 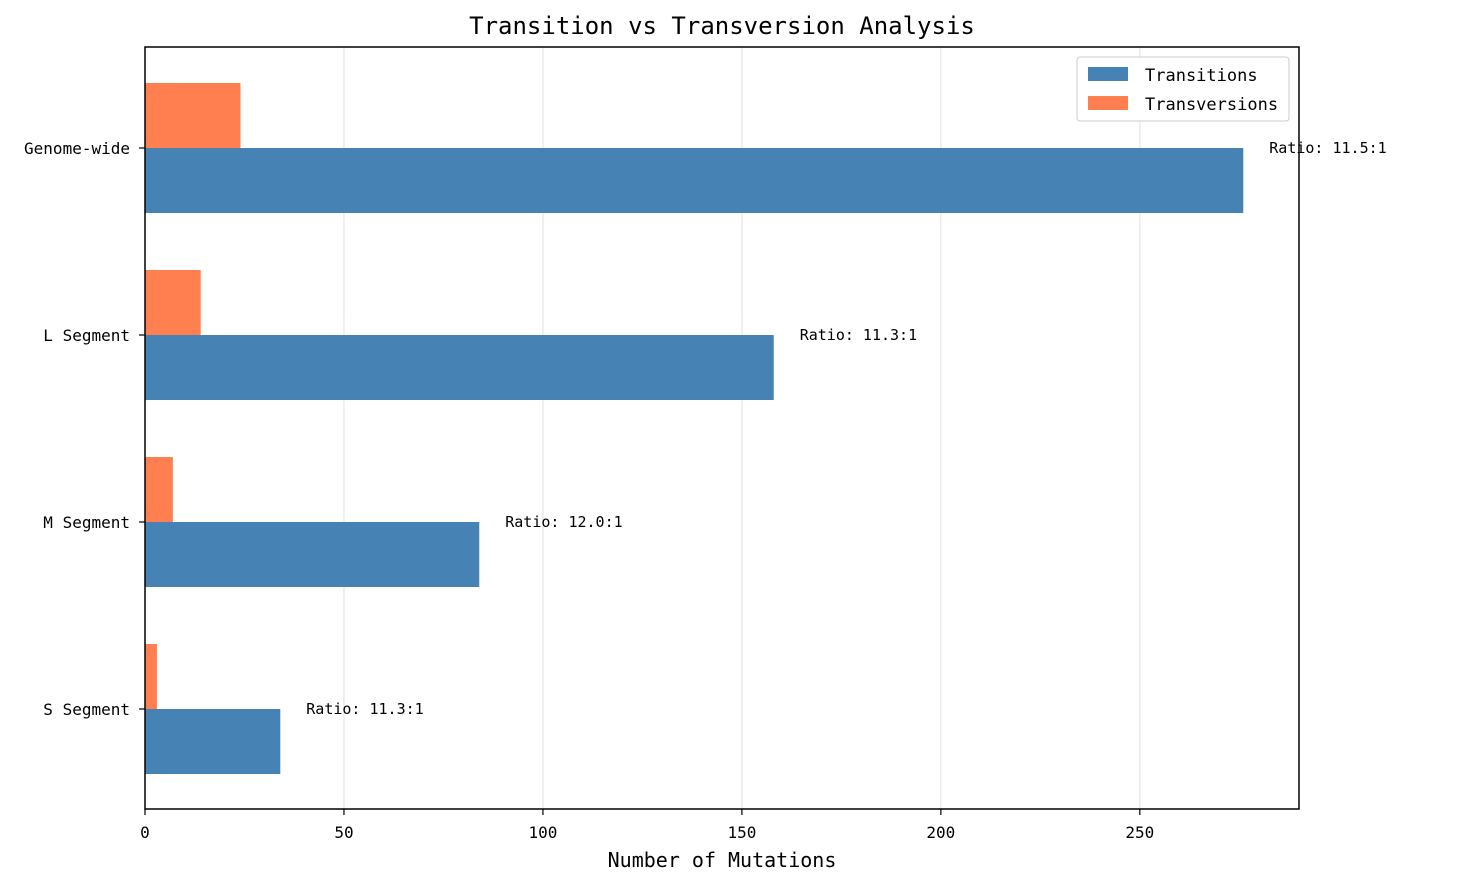 I want to click on x-axis-ticks: 0 50 100 150 200 250, so click(x=647, y=825).